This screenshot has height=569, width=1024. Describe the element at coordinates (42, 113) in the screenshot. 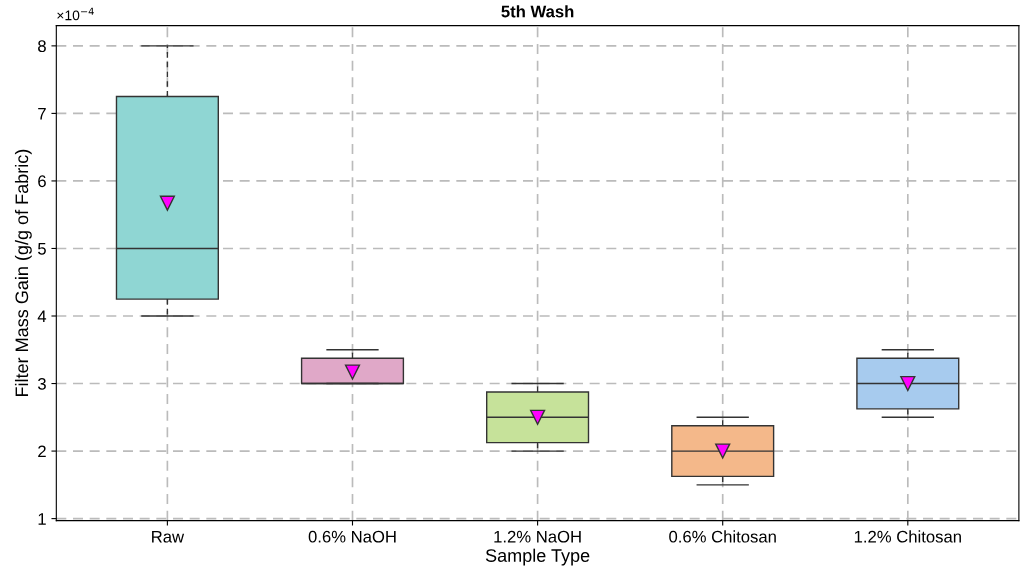

I see `y-tick-label: 7` at that location.